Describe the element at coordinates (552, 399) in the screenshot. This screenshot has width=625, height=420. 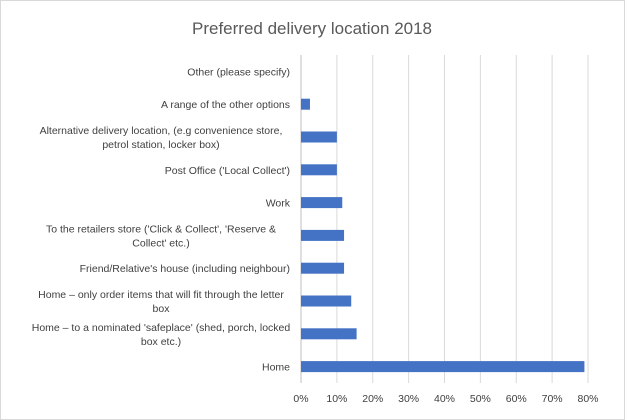
I see `x-tick-label: 70%` at that location.